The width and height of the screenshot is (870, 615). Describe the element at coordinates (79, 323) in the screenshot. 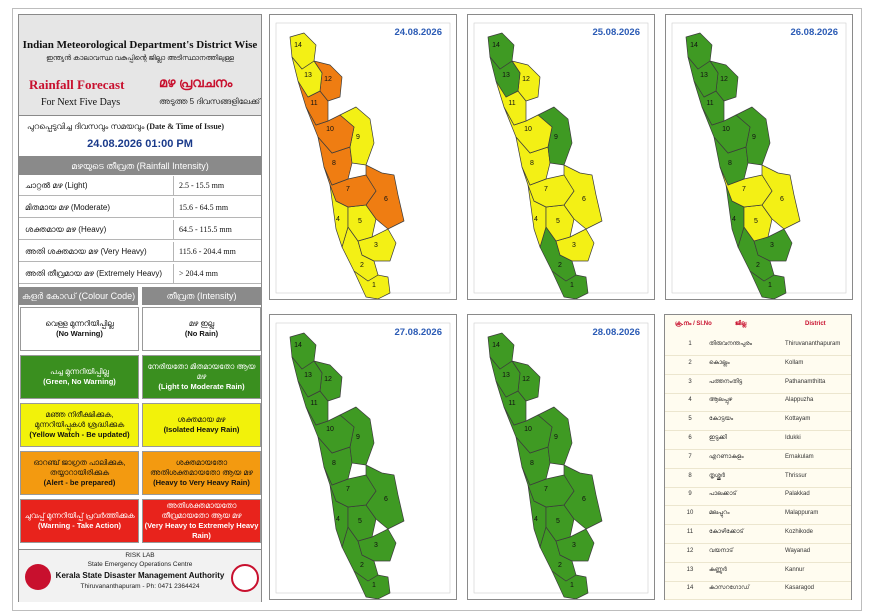

I see `colour-code-ml: വെള്ള മുന്നറിയിപ്പില്ല` at that location.